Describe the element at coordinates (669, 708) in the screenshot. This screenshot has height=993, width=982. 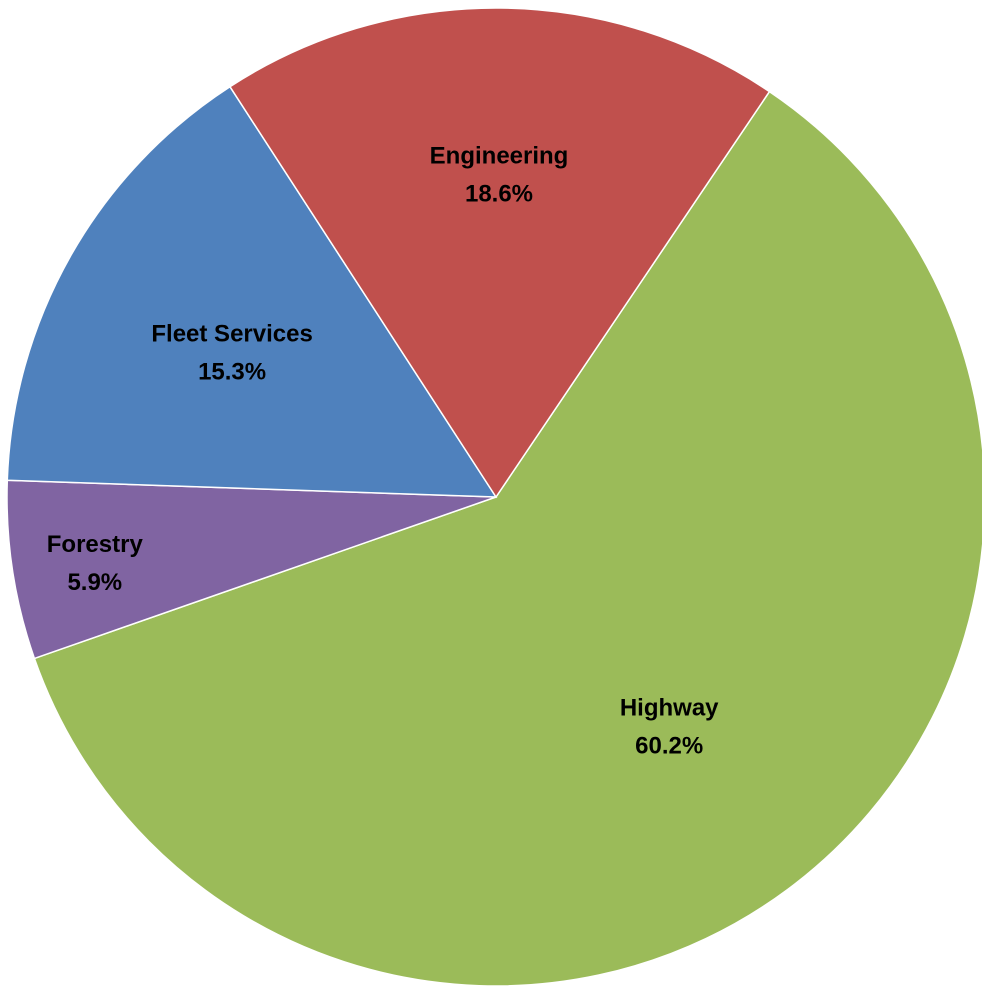
I see `slice-label-highway: Highway` at that location.